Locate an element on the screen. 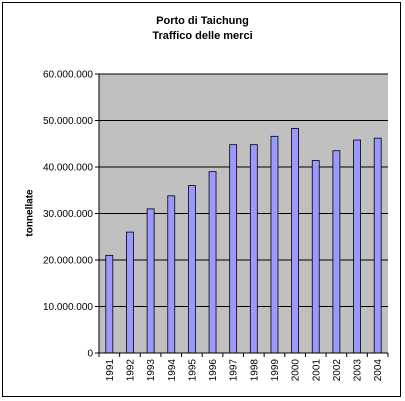 This screenshot has width=405, height=401. x-tick-label: 1998 is located at coordinates (254, 370).